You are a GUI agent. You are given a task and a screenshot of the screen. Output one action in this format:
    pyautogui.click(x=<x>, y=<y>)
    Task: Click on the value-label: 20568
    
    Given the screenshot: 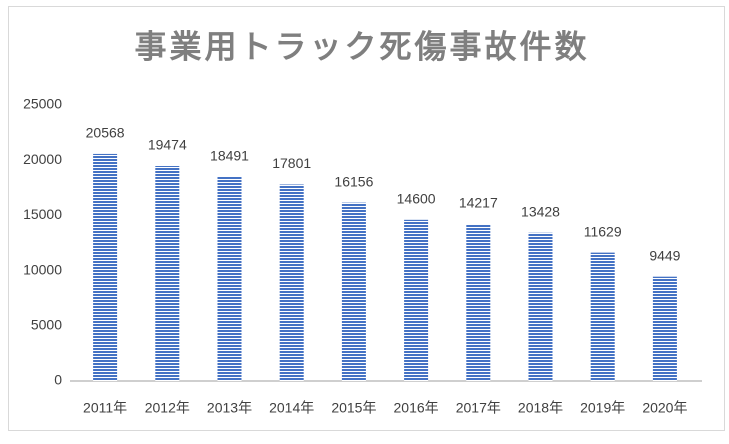 What is the action you would take?
    pyautogui.click(x=105, y=133)
    